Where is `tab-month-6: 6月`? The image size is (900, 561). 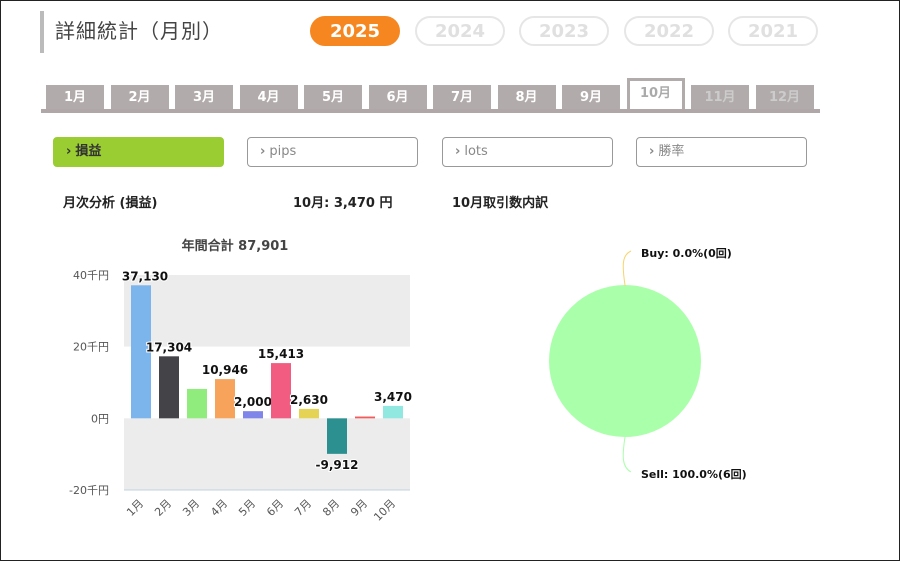 tab-month-6: 6月 is located at coordinates (397, 97).